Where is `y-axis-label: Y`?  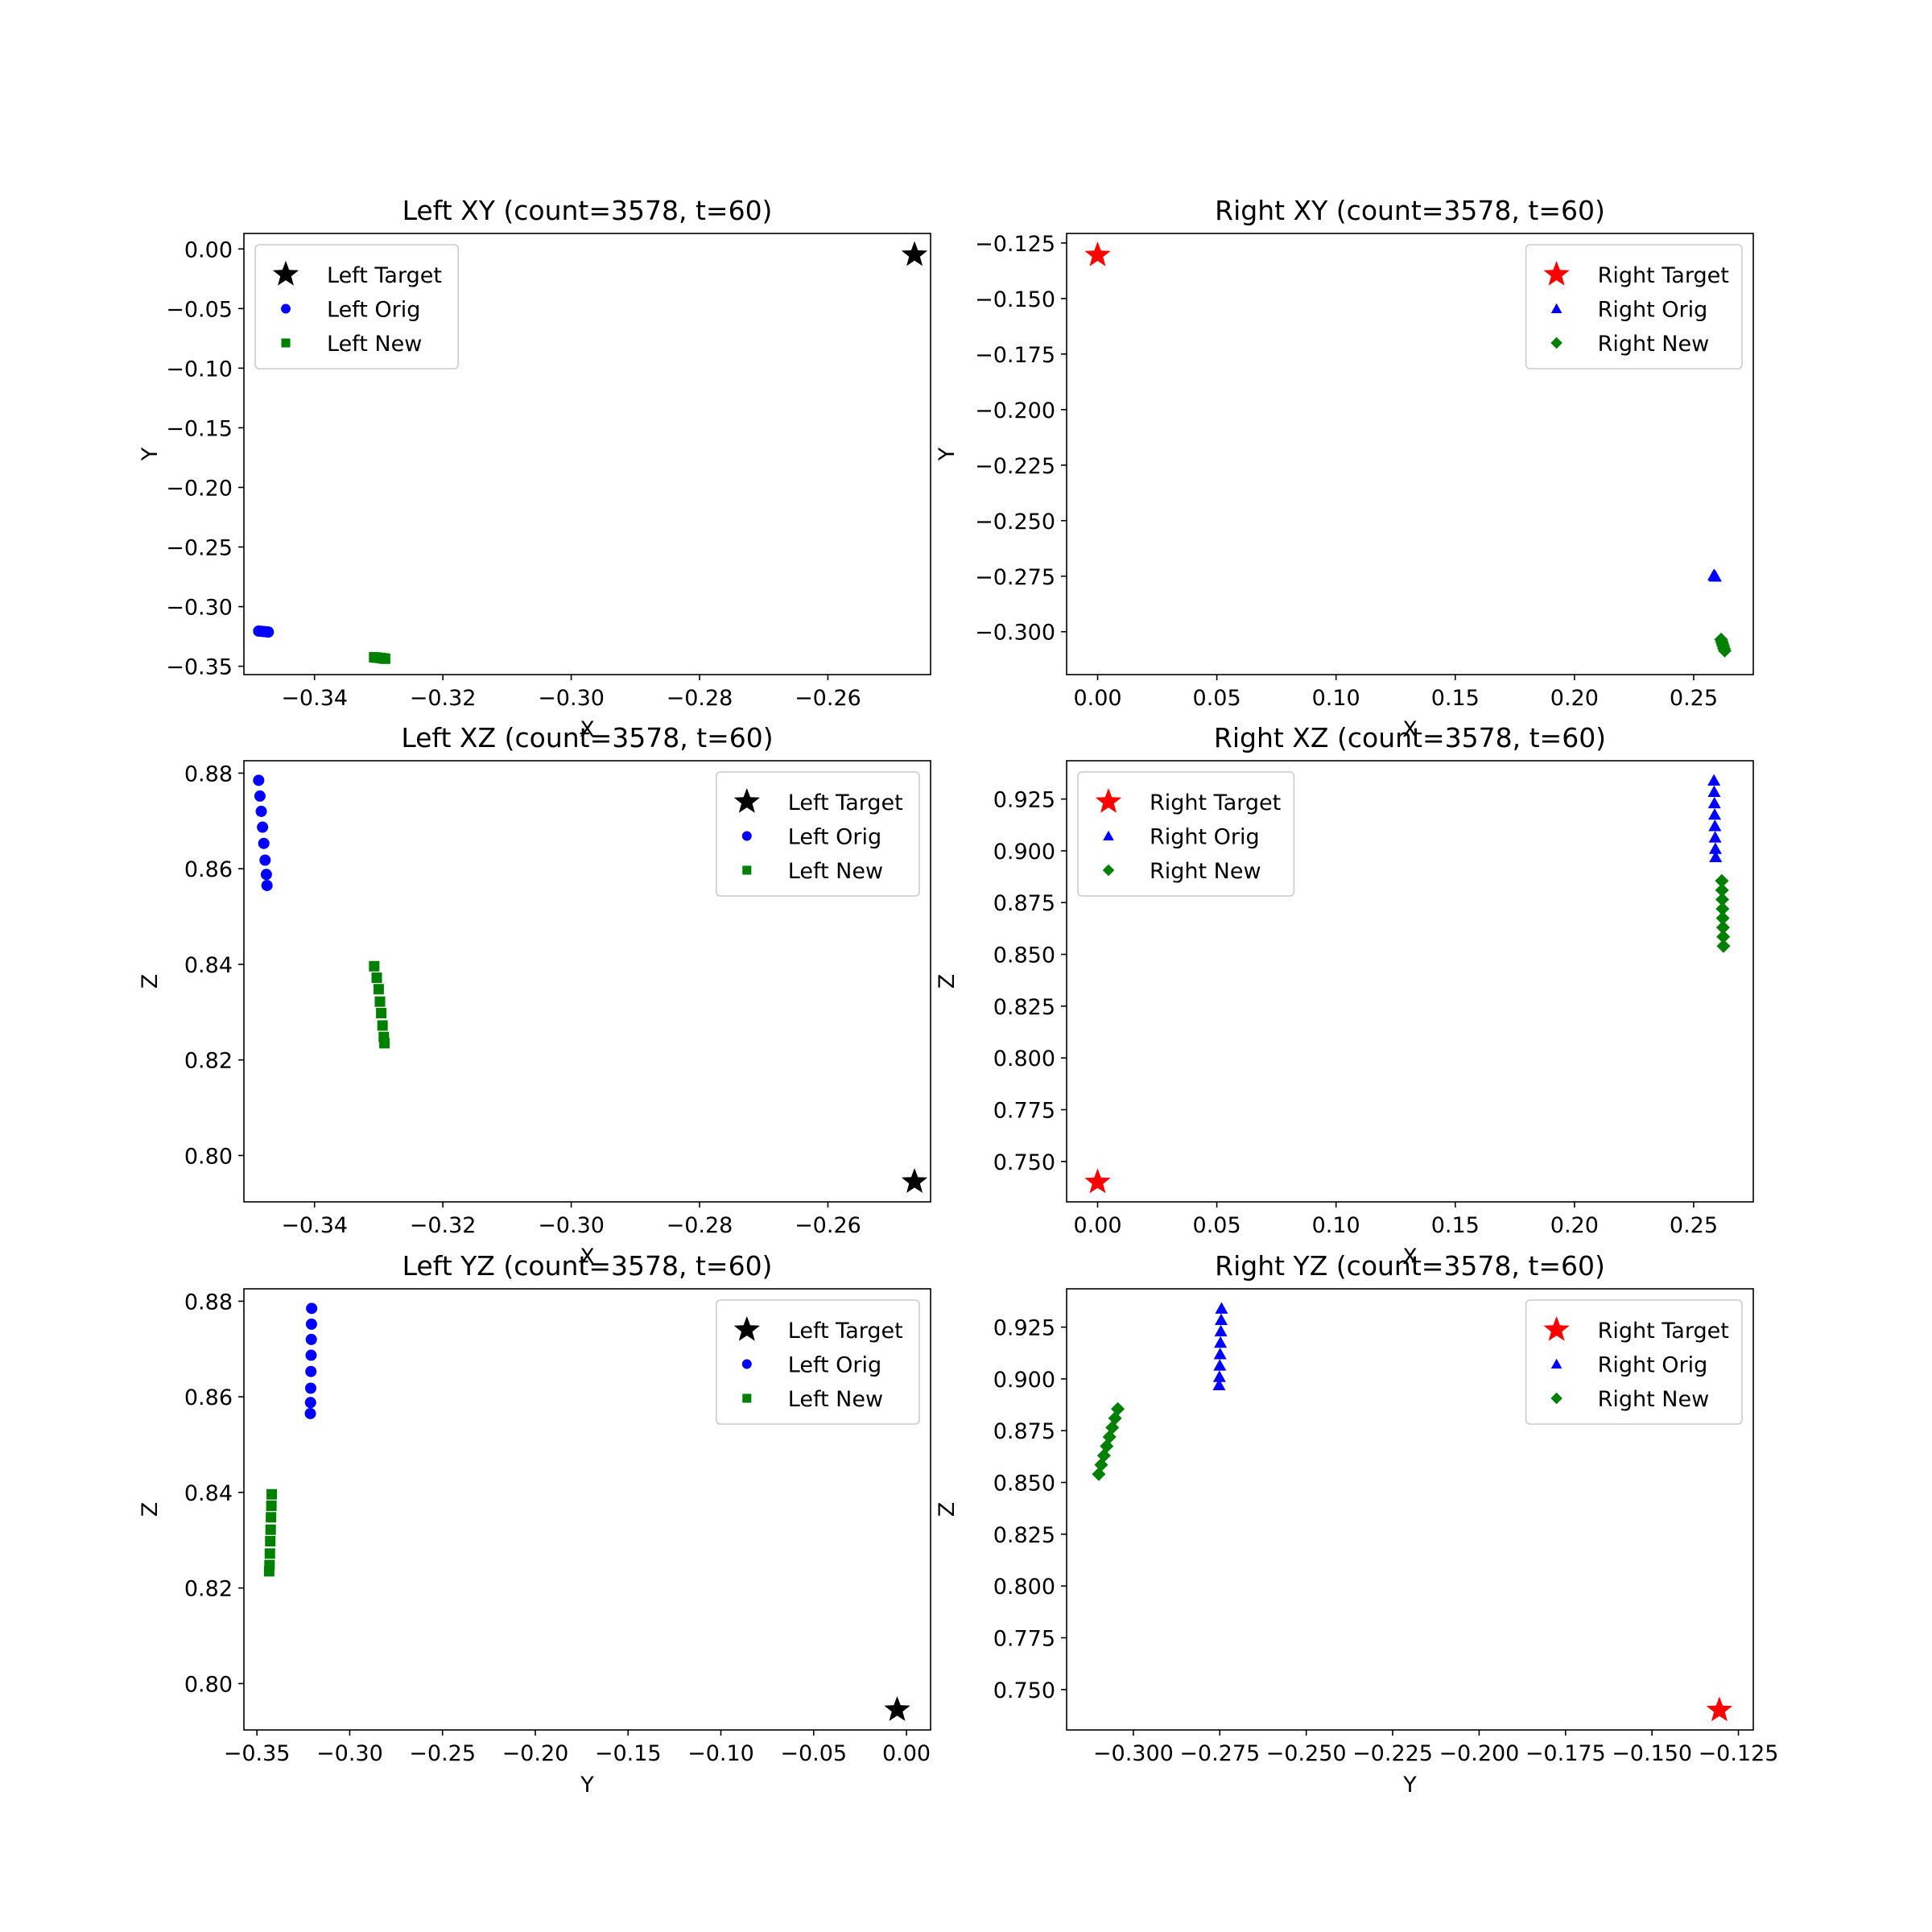 y-axis-label: Y is located at coordinates (947, 454).